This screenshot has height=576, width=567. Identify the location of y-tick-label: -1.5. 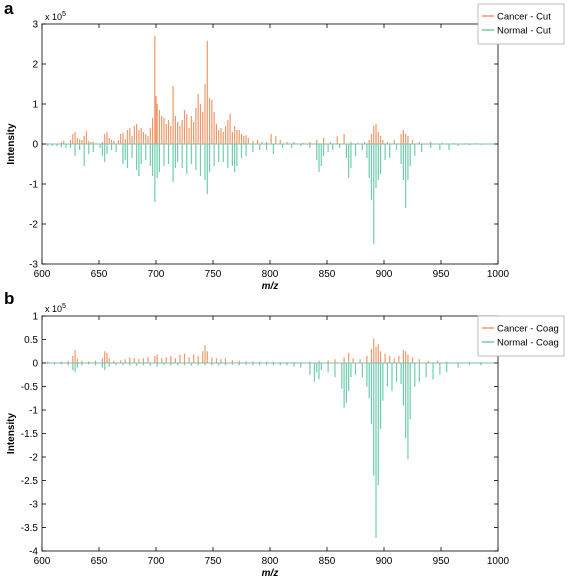
(30, 434).